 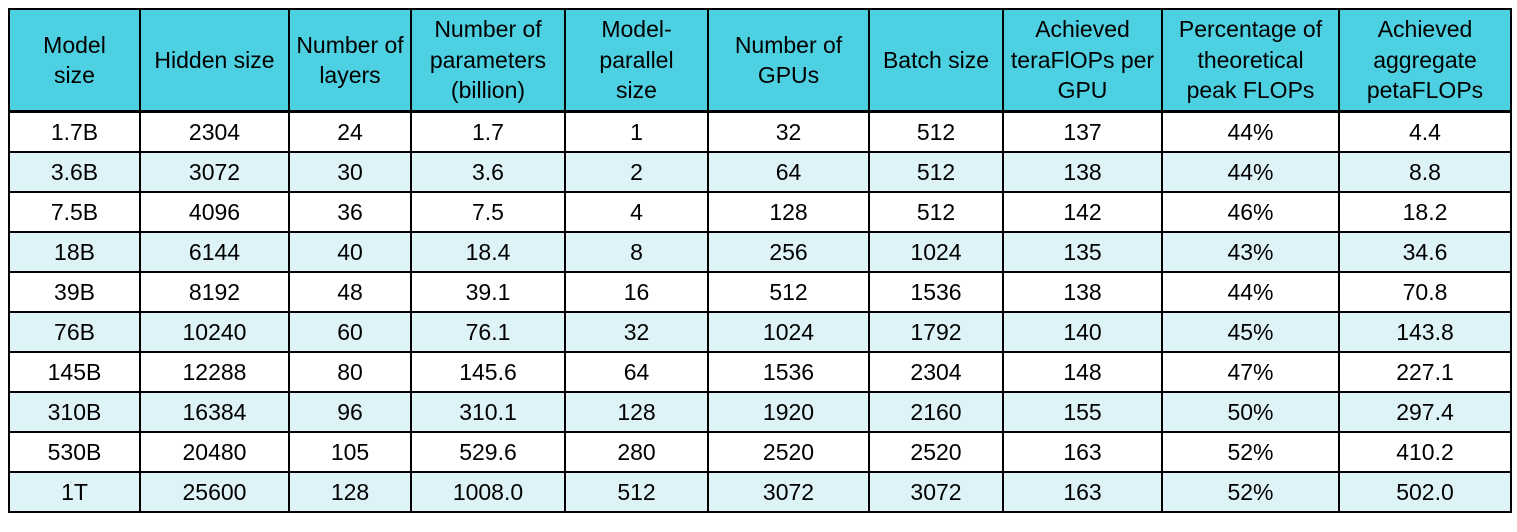 What do you see at coordinates (1425, 172) in the screenshot?
I see `table-cell: 8.8` at bounding box center [1425, 172].